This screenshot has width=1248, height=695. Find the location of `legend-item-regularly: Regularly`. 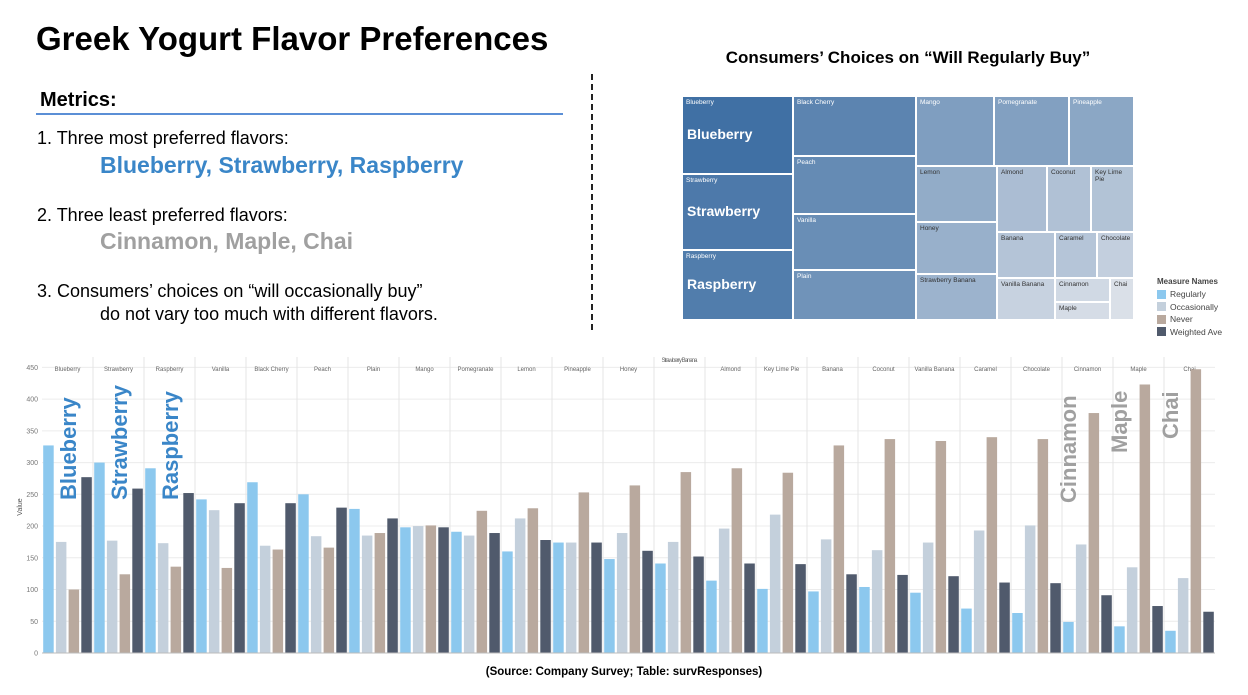

legend-item-regularly: Regularly is located at coordinates (1189, 294).